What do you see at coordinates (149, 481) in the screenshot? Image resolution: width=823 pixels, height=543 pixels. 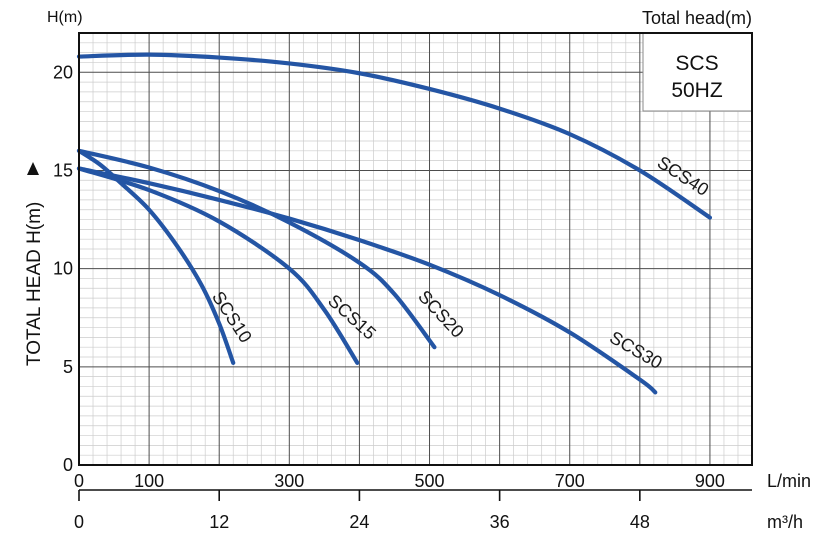 I see `x-tick-label: 100` at bounding box center [149, 481].